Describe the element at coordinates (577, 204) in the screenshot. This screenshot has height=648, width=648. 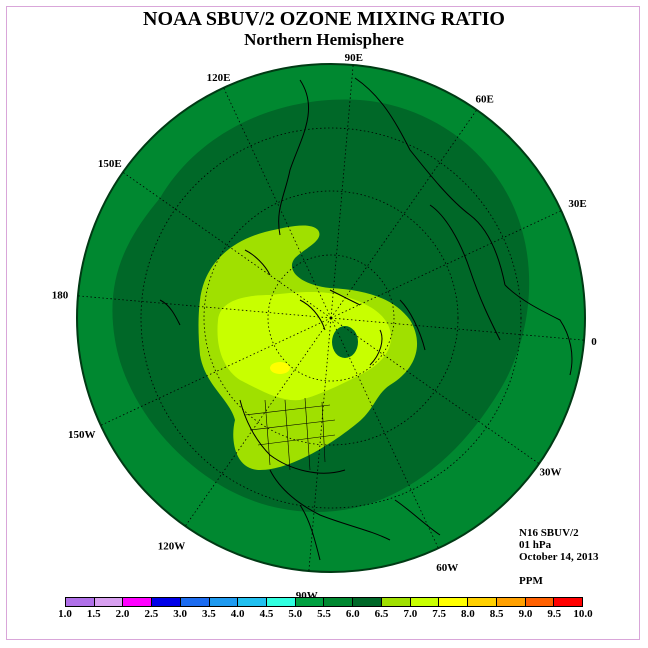
I see `longitude-label: 30E` at that location.